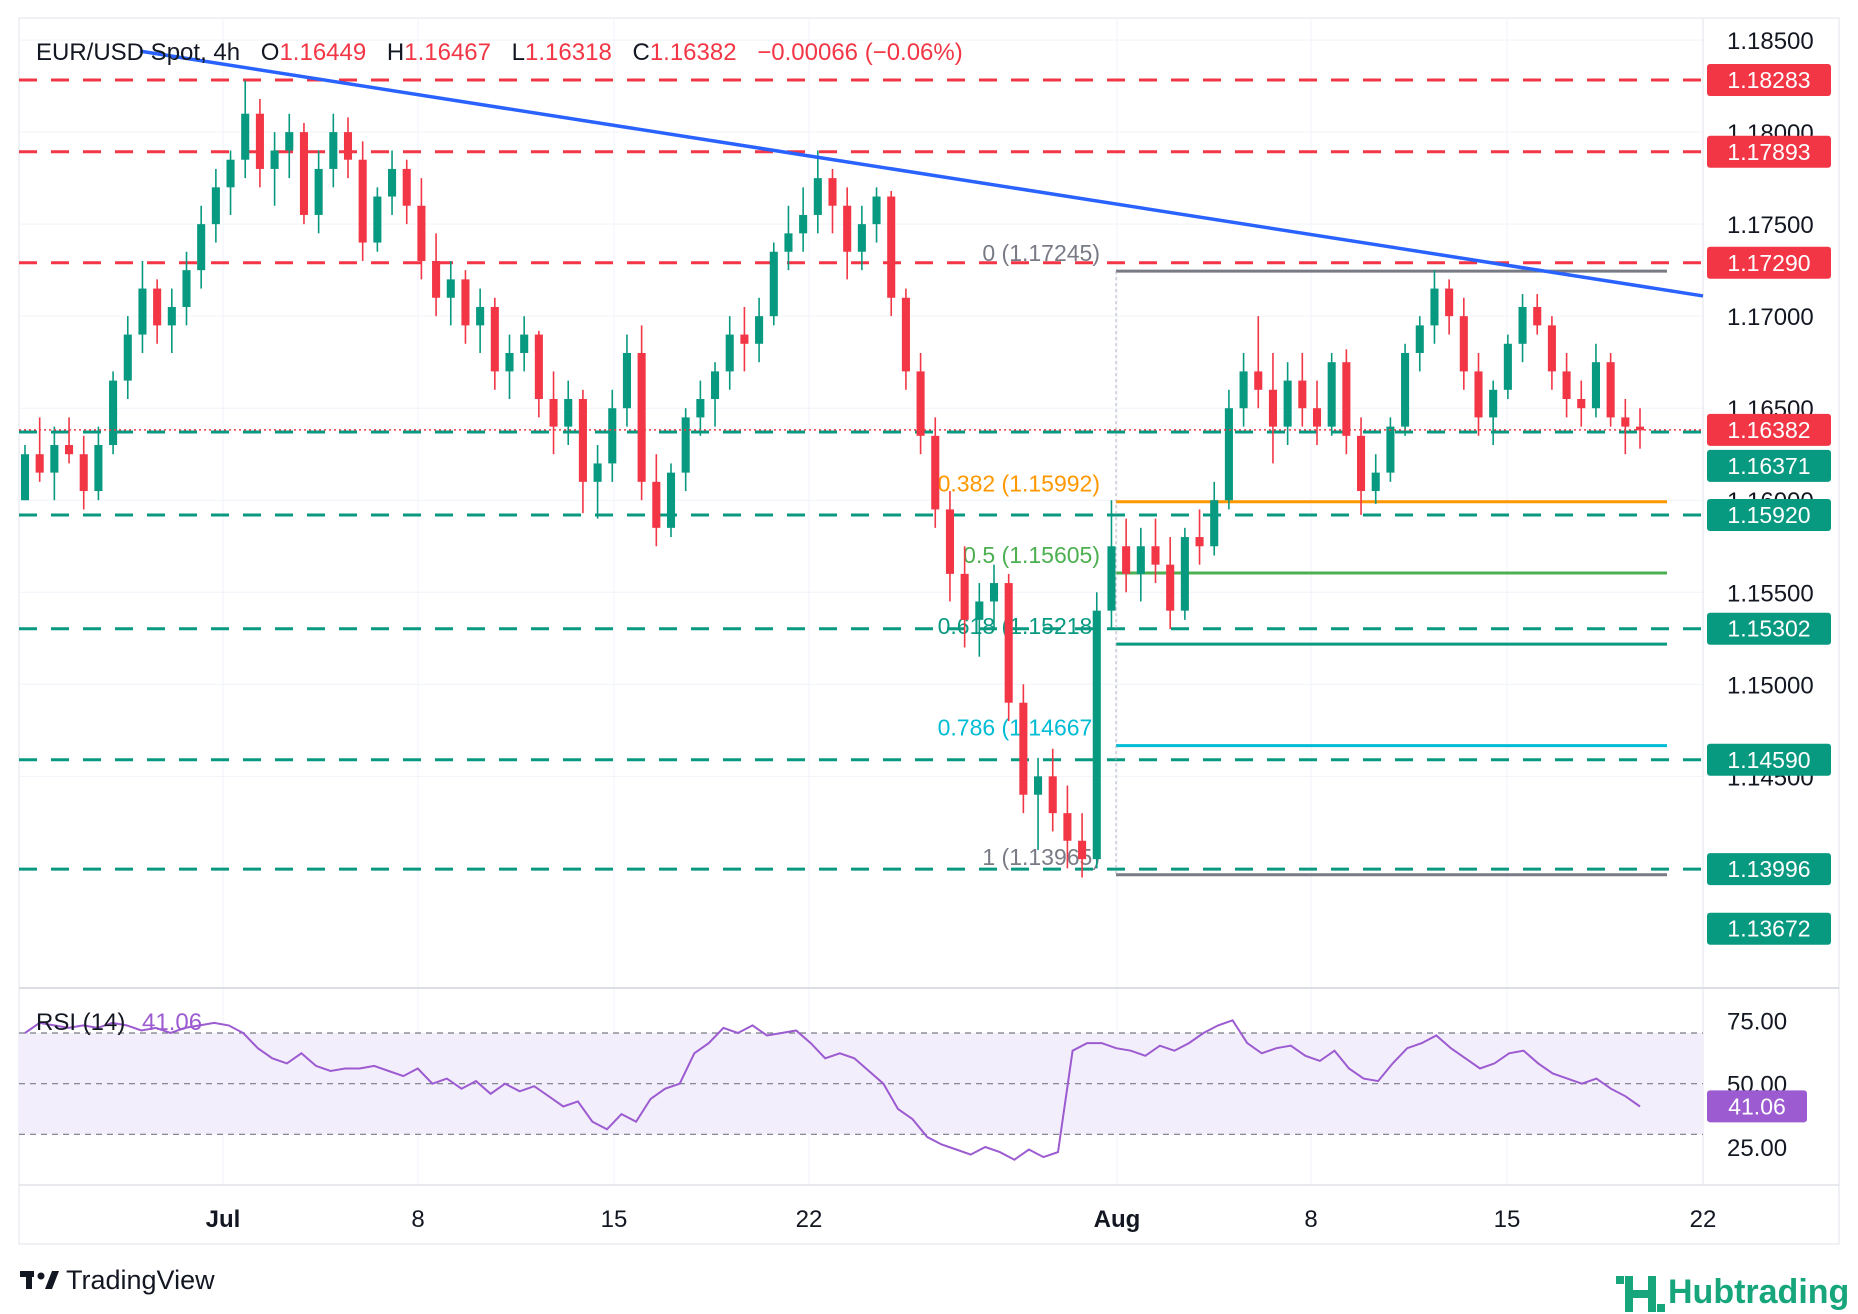 This screenshot has height=1314, width=1858. I want to click on price-tick-label: 1.17500, so click(1770, 225).